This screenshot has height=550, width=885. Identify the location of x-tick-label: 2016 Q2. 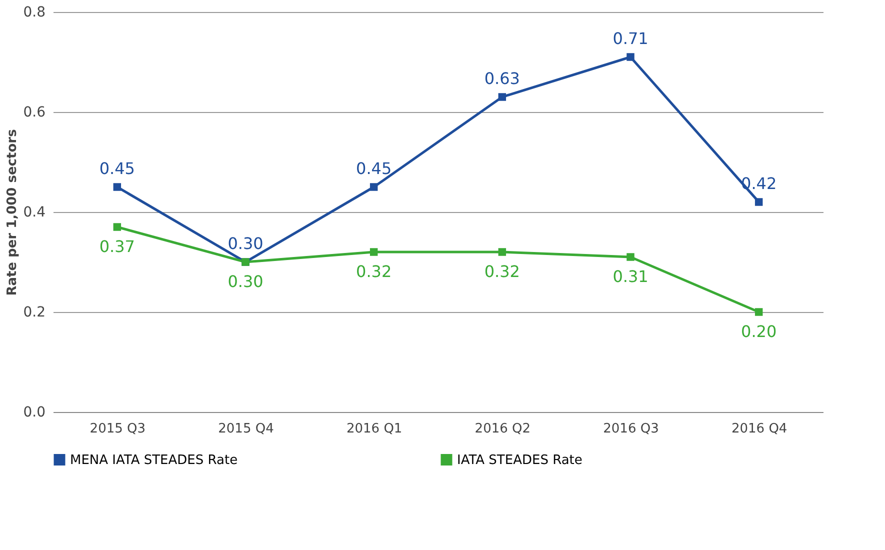
(502, 429).